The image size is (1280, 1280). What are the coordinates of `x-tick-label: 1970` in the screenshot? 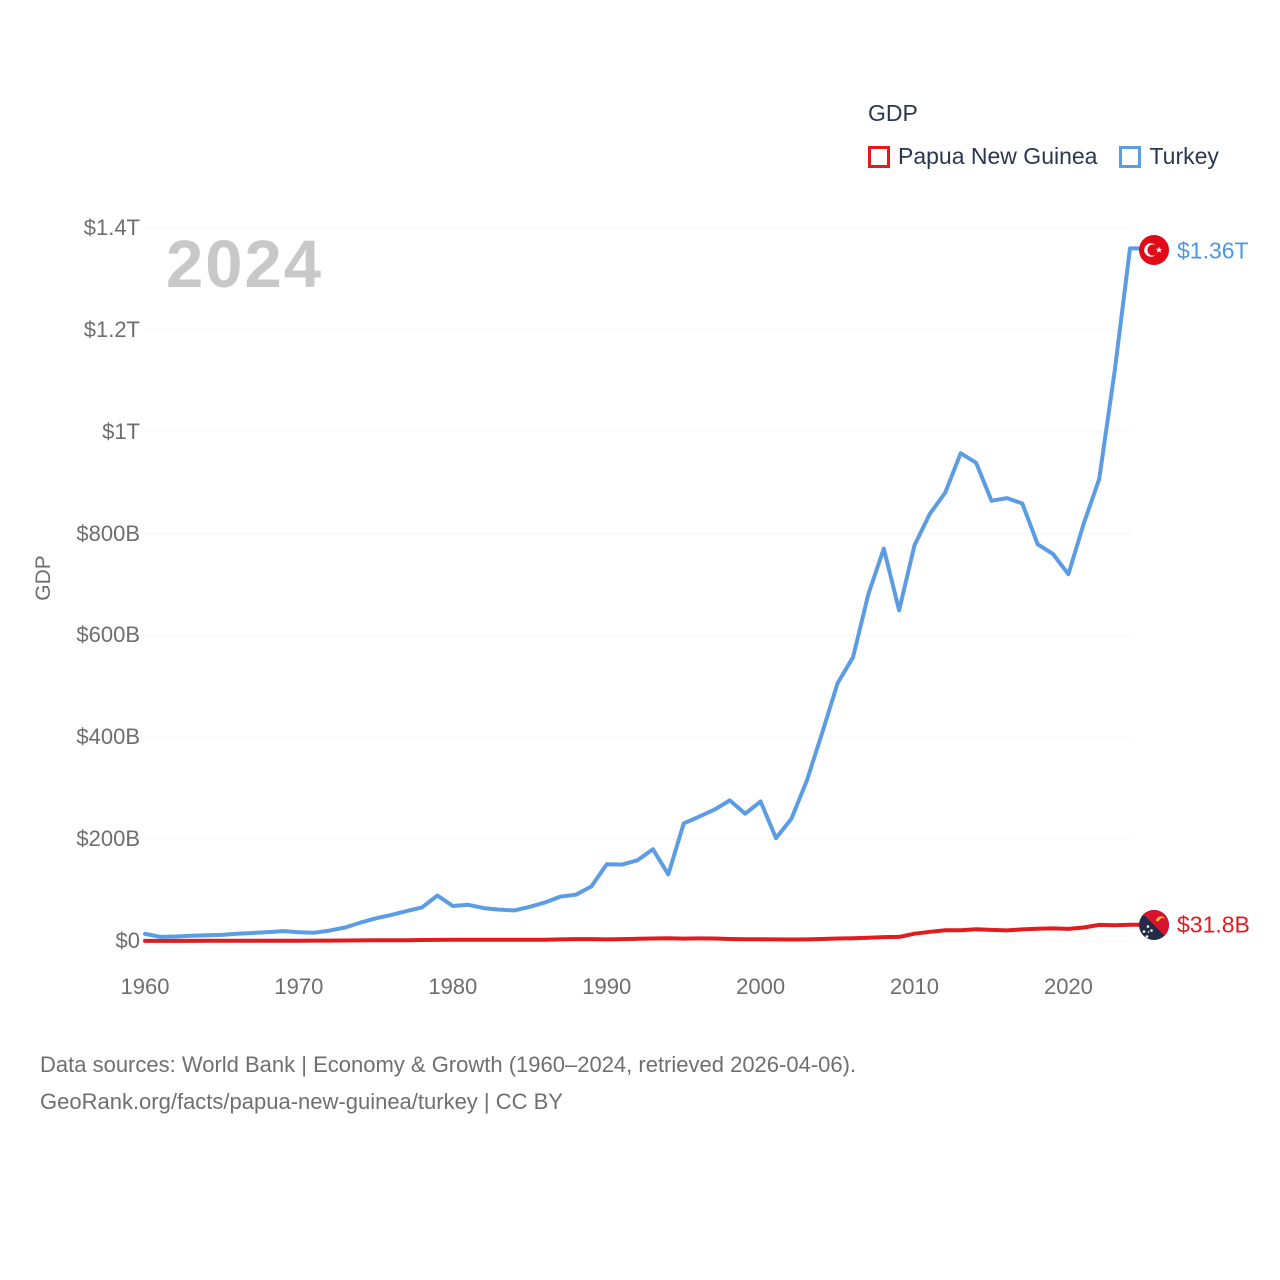 It's located at (299, 986).